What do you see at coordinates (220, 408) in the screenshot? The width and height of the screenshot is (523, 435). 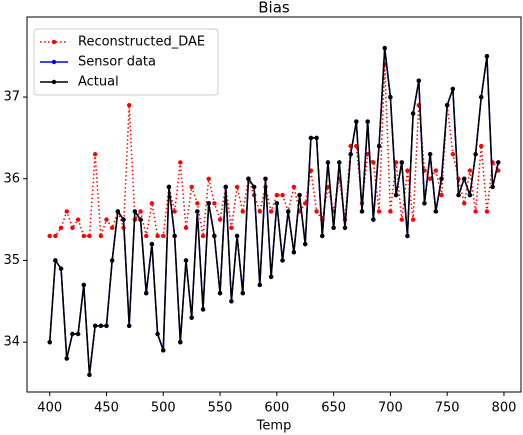 I see `x-tick-label: 550` at bounding box center [220, 408].